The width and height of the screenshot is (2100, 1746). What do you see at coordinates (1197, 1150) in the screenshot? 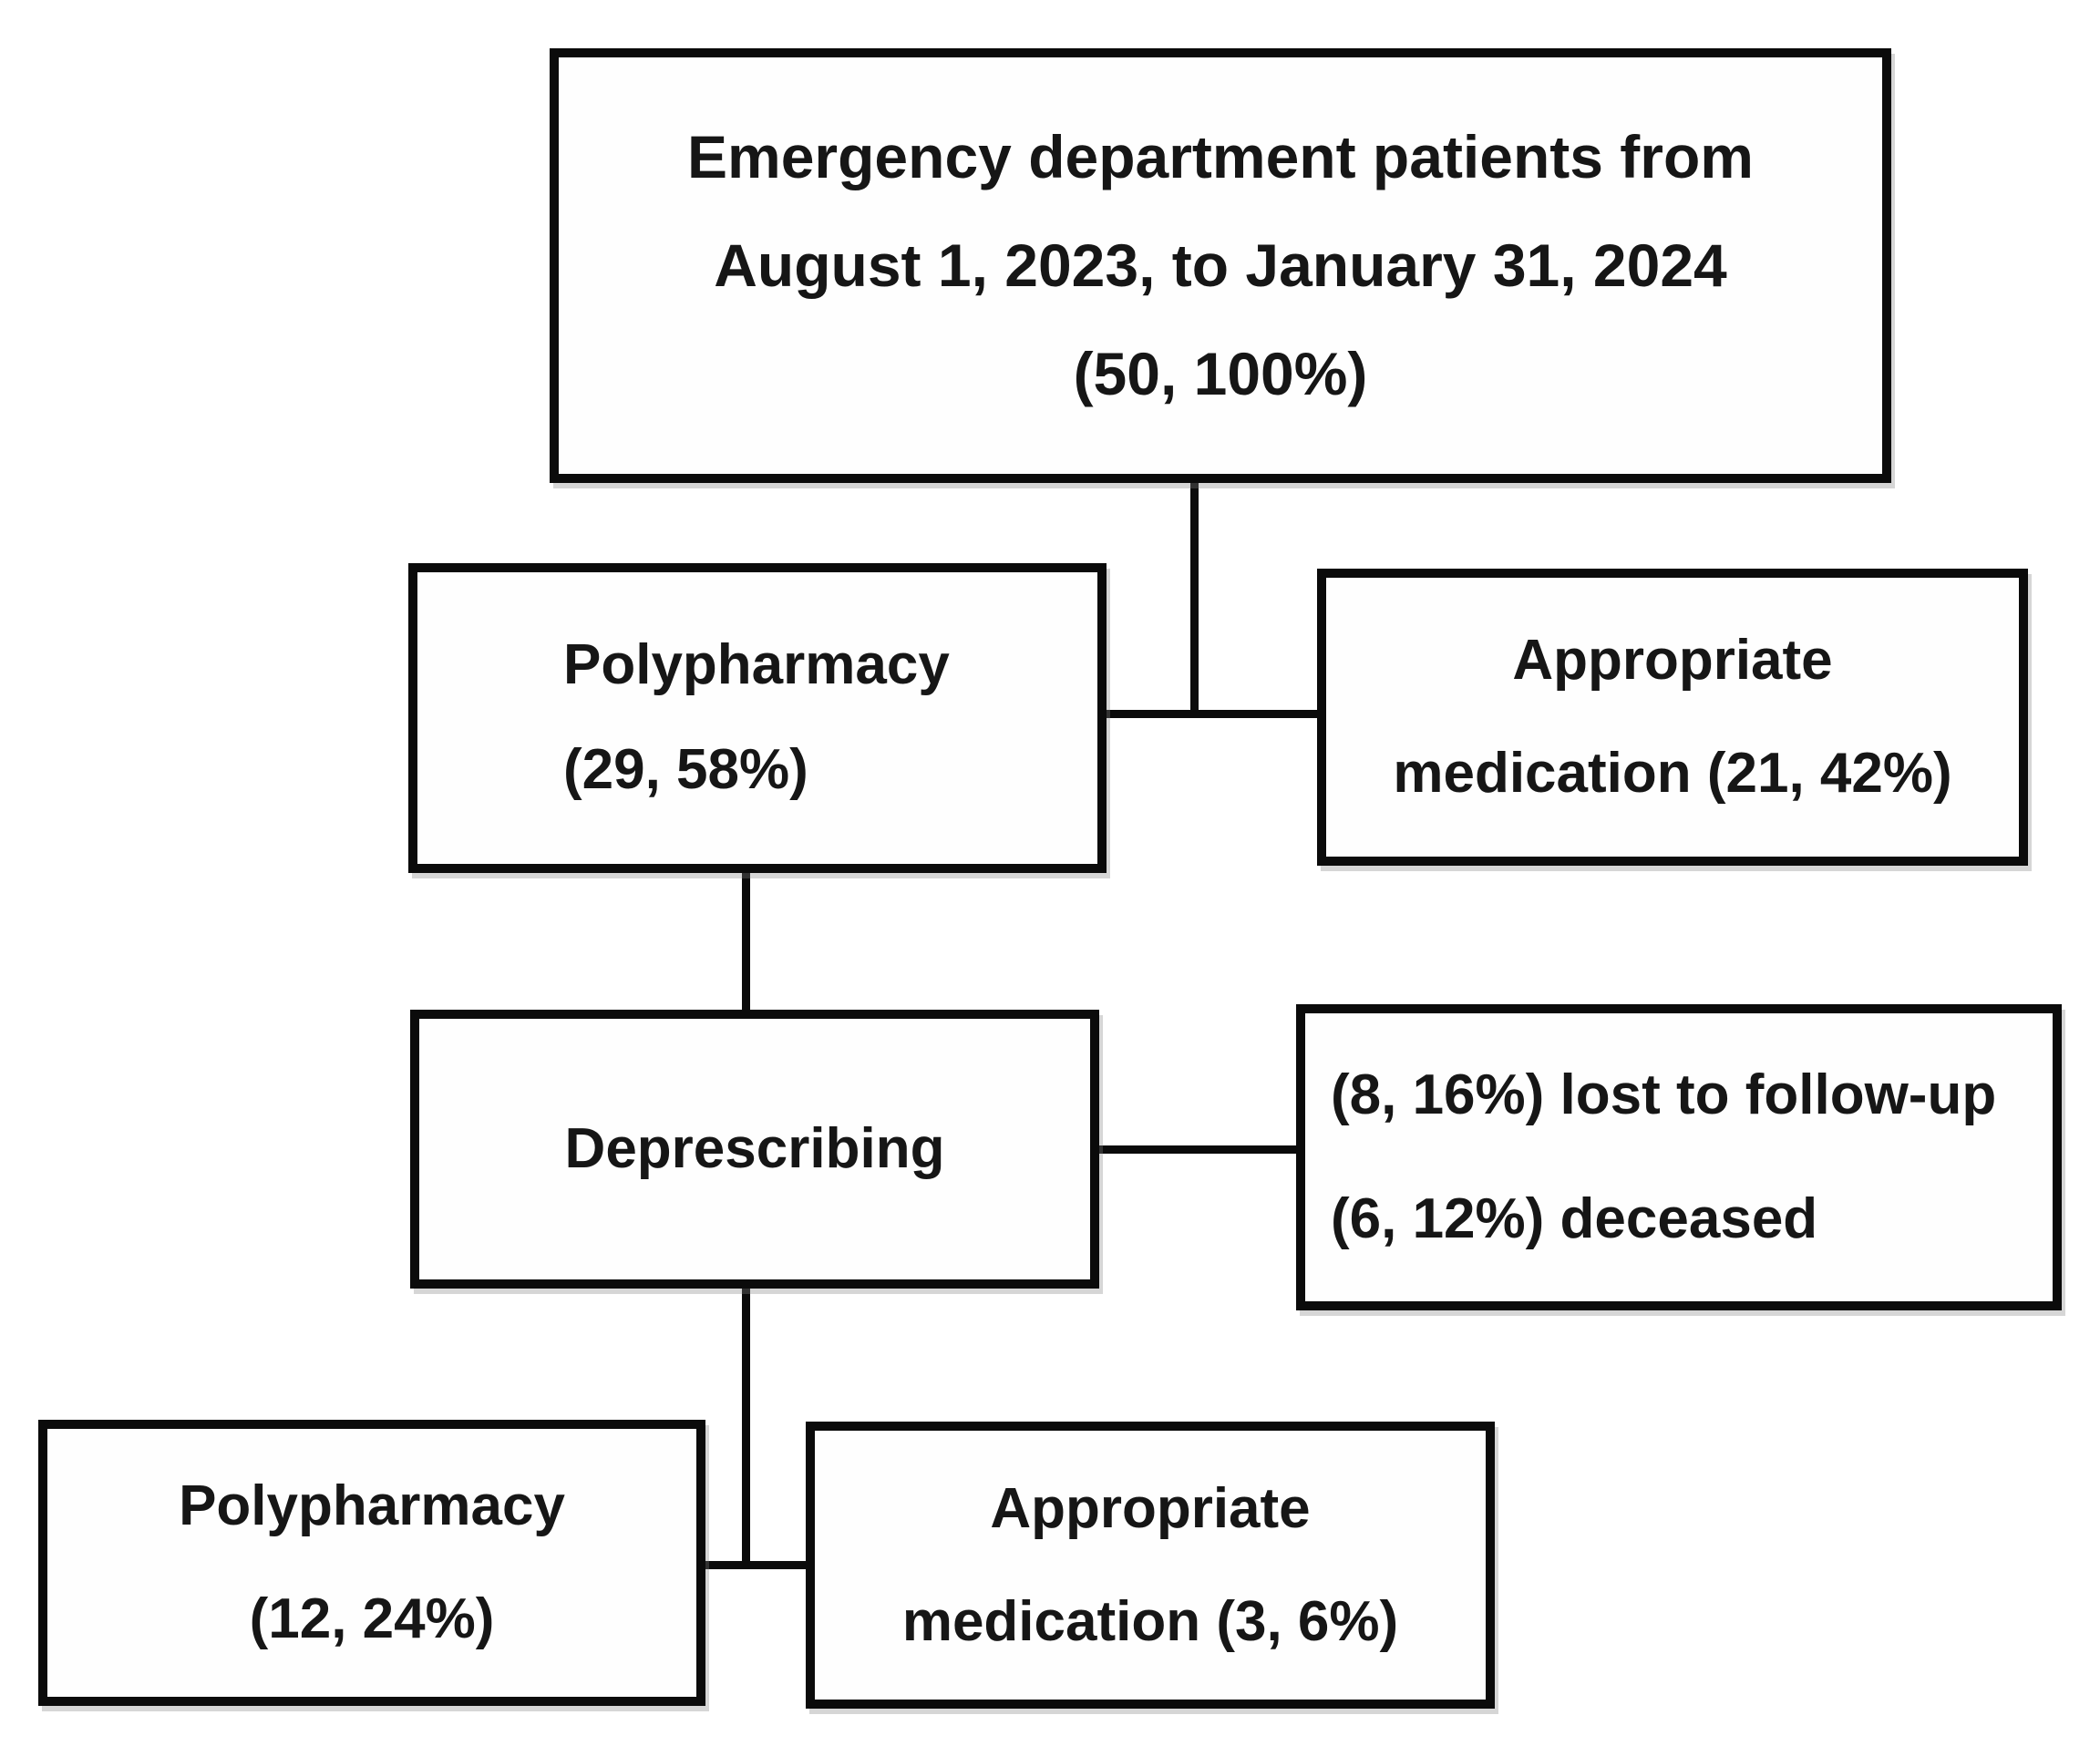
I see `connector-deprescribing-to-attrition` at bounding box center [1197, 1150].